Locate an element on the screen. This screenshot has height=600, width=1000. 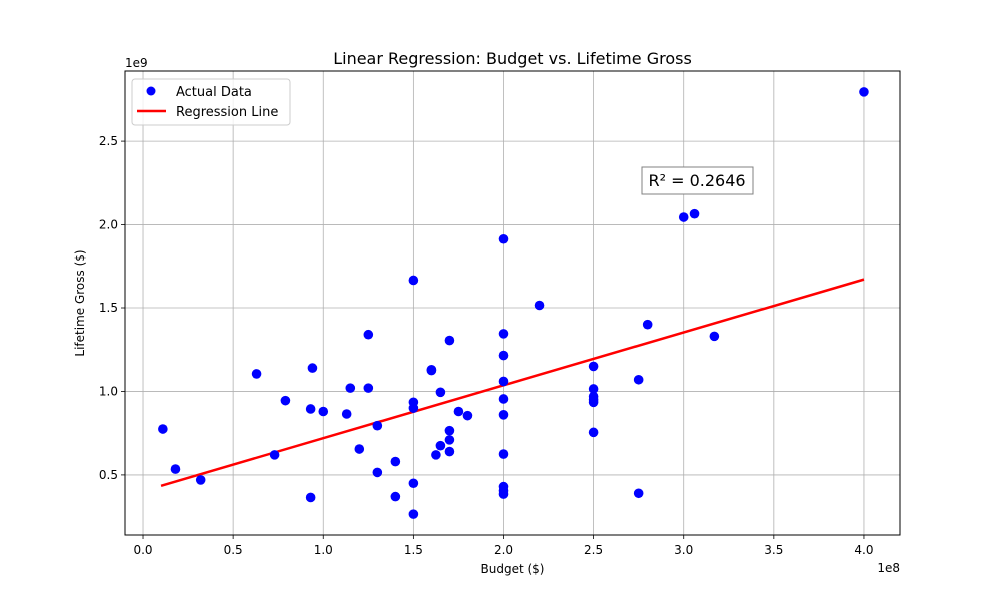
annotation-text: R² = 0.2646 is located at coordinates (696, 180).